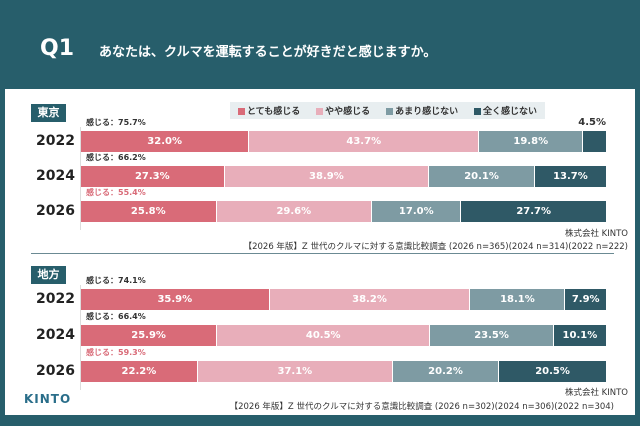 Image resolution: width=640 pixels, height=426 pixels. I want to click on stacked-bar: 35.9% 38.2% 18.1% 7.9%, so click(344, 299).